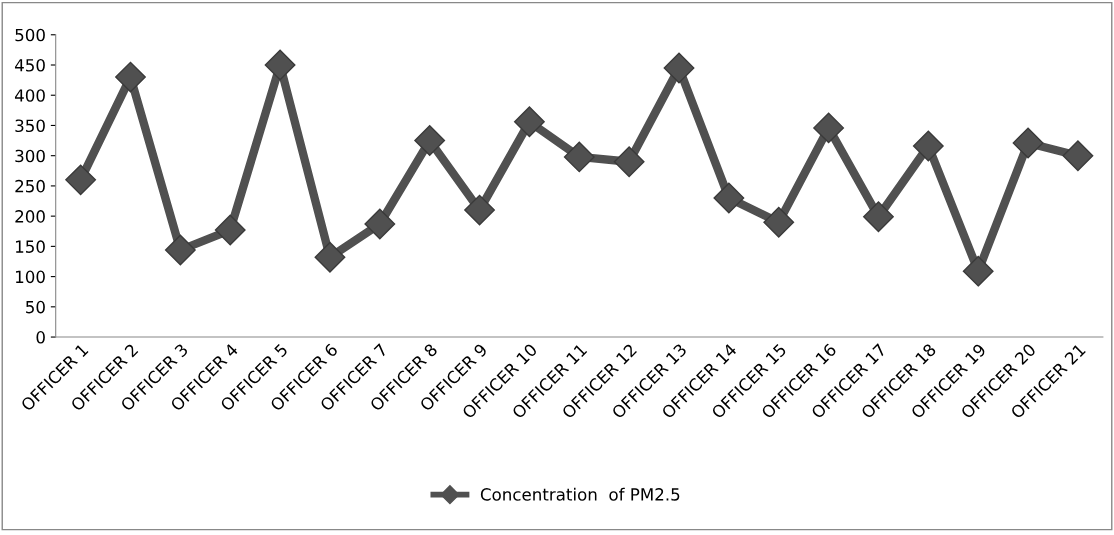  Describe the element at coordinates (35, 307) in the screenshot. I see `y-tick-label: 50` at that location.